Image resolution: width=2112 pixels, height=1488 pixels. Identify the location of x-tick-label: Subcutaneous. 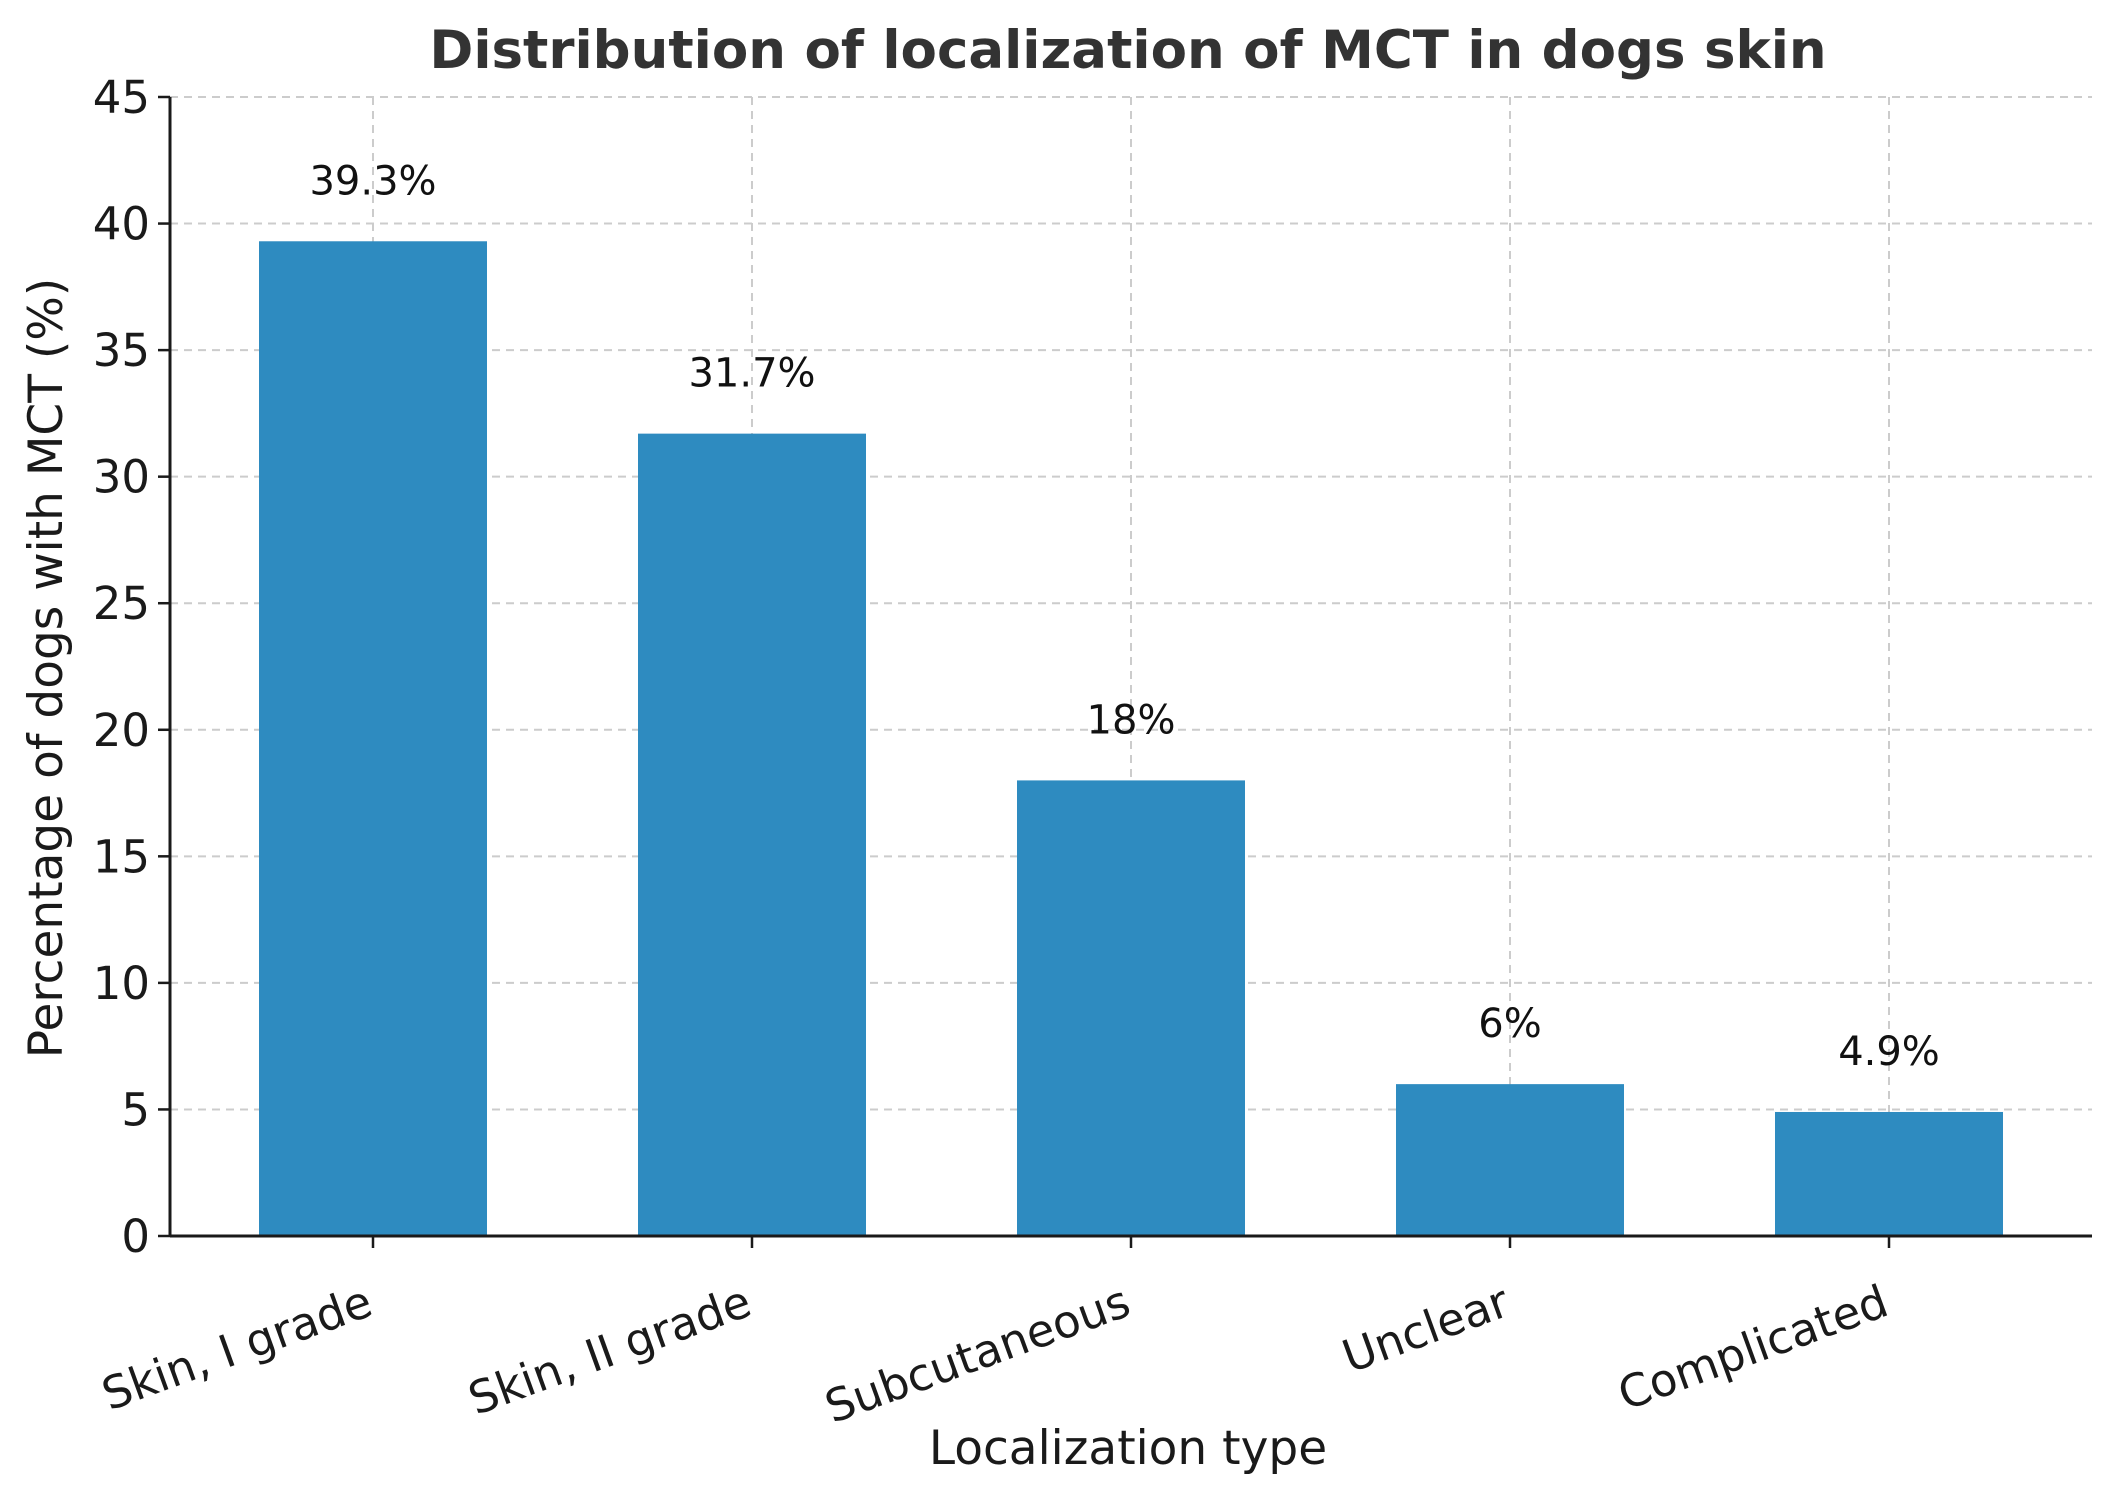
(977, 1354).